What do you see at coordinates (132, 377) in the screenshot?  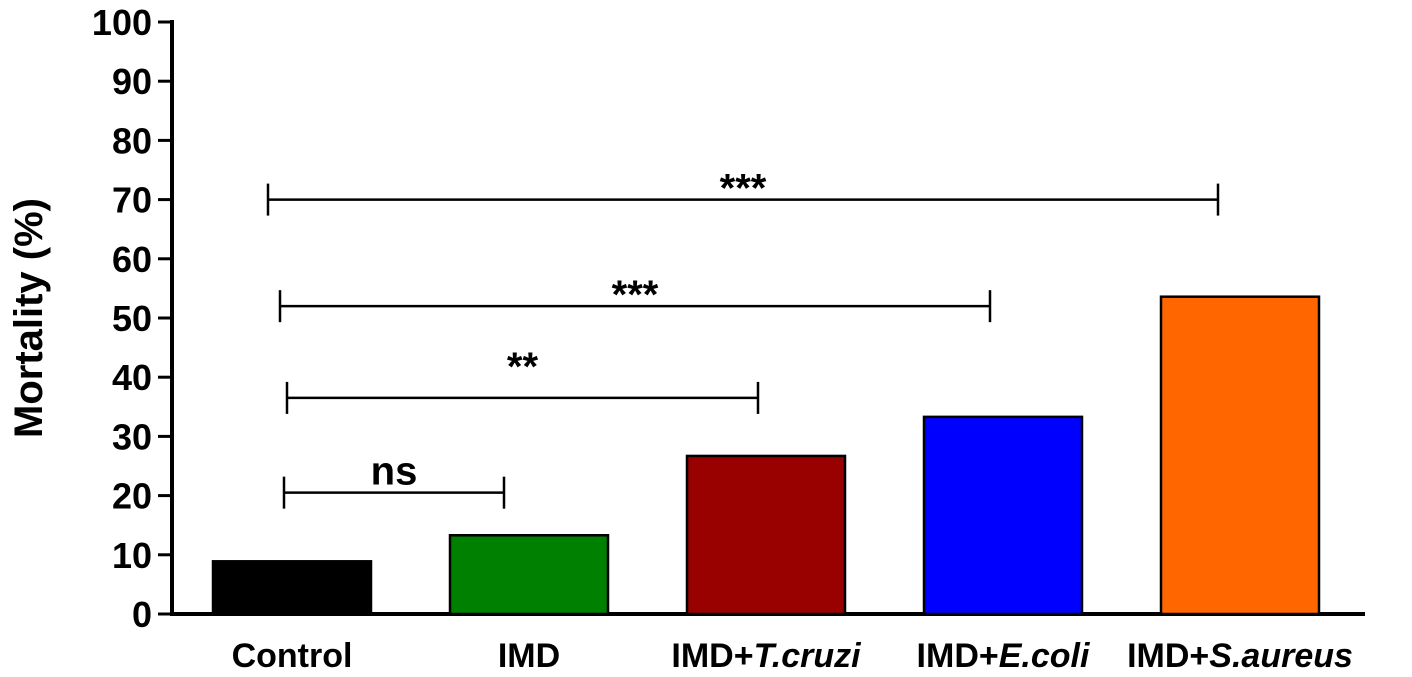 I see `y-tick-label: 40` at bounding box center [132, 377].